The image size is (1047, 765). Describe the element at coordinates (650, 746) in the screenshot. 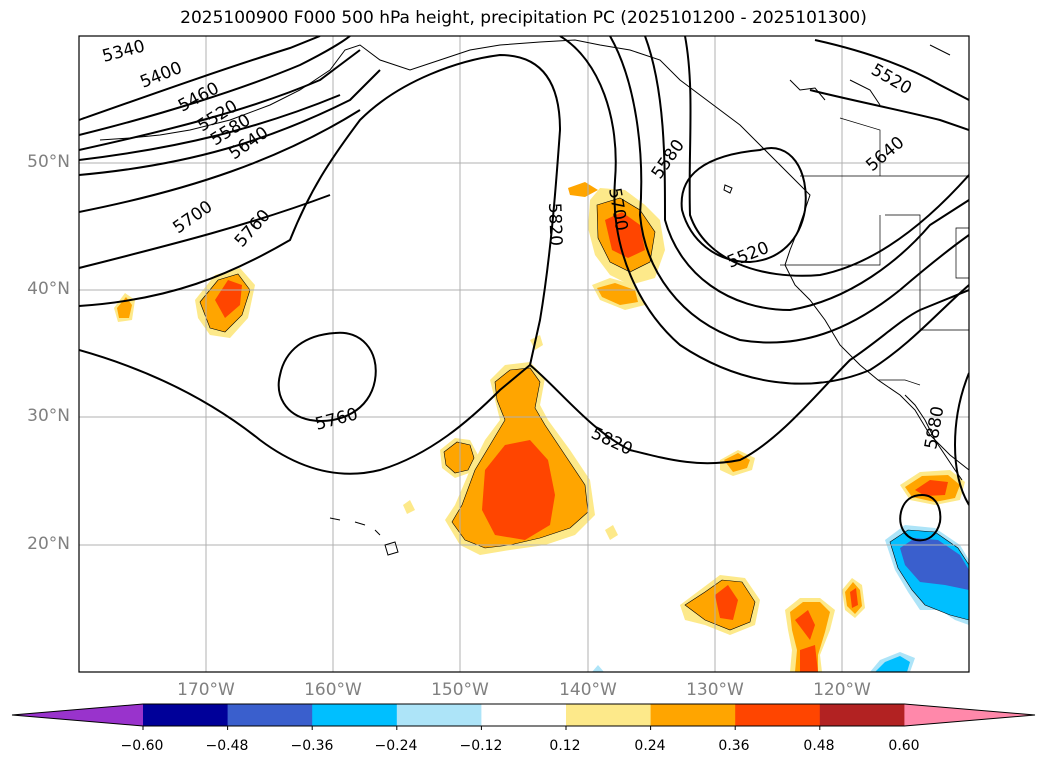

I see `colorbar-tick-label: 0.24` at that location.